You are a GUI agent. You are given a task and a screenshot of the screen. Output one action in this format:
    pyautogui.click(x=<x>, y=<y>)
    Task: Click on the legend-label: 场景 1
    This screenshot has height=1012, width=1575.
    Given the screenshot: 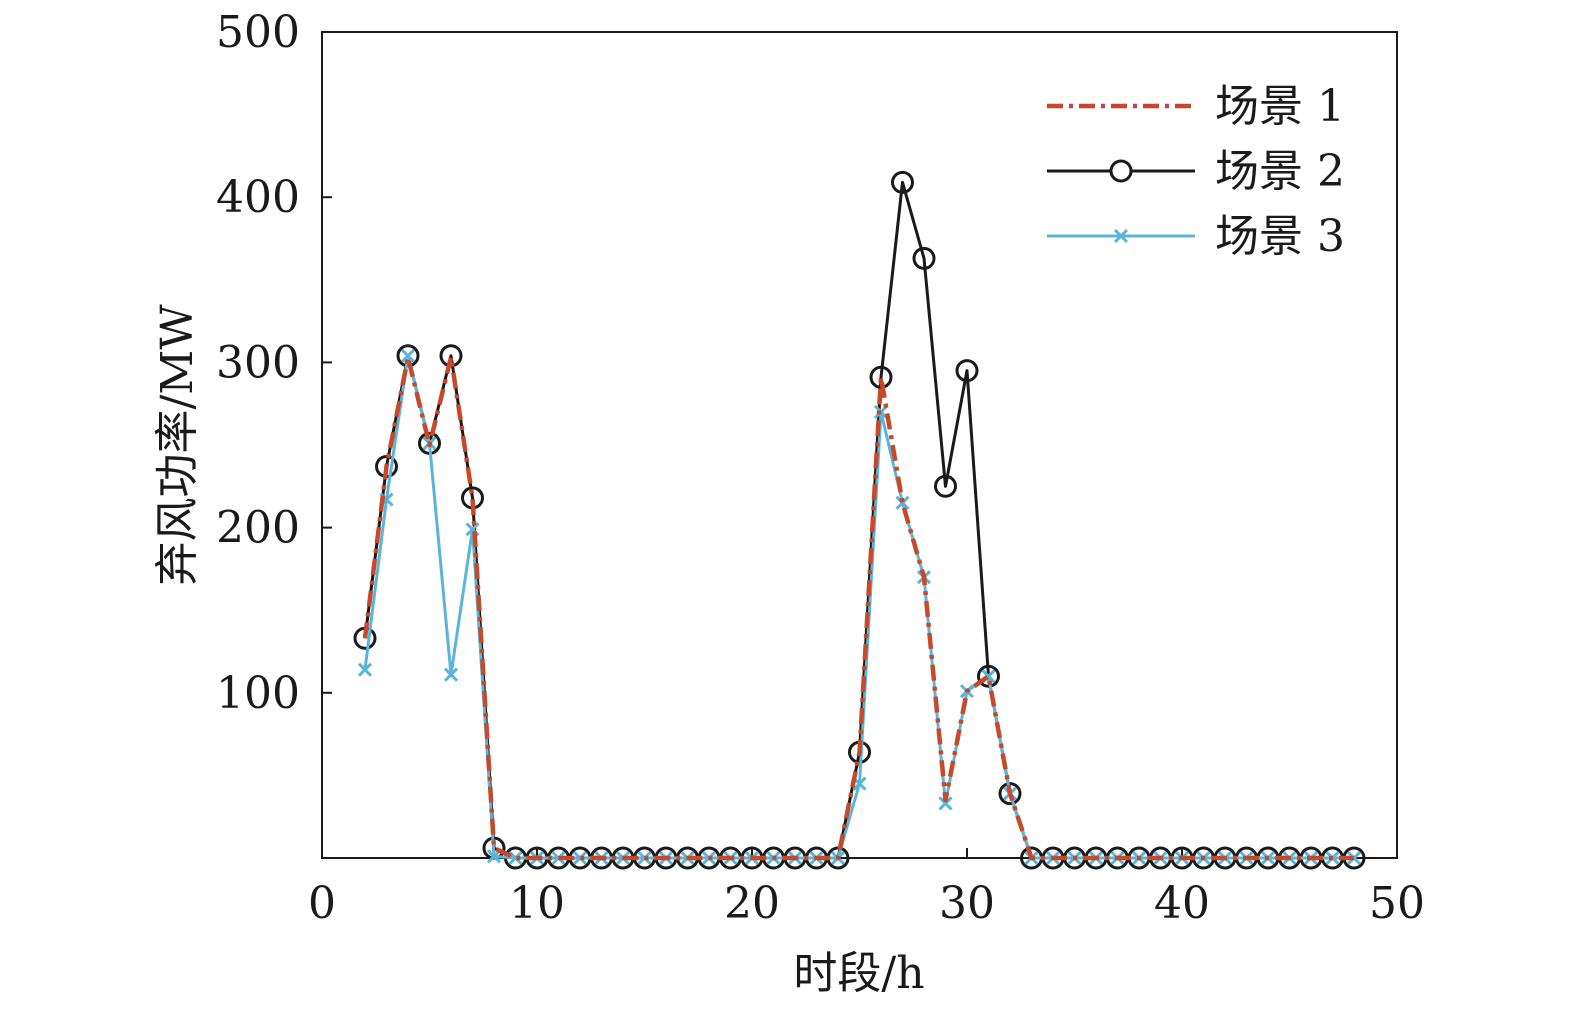 What is the action you would take?
    pyautogui.click(x=1280, y=106)
    